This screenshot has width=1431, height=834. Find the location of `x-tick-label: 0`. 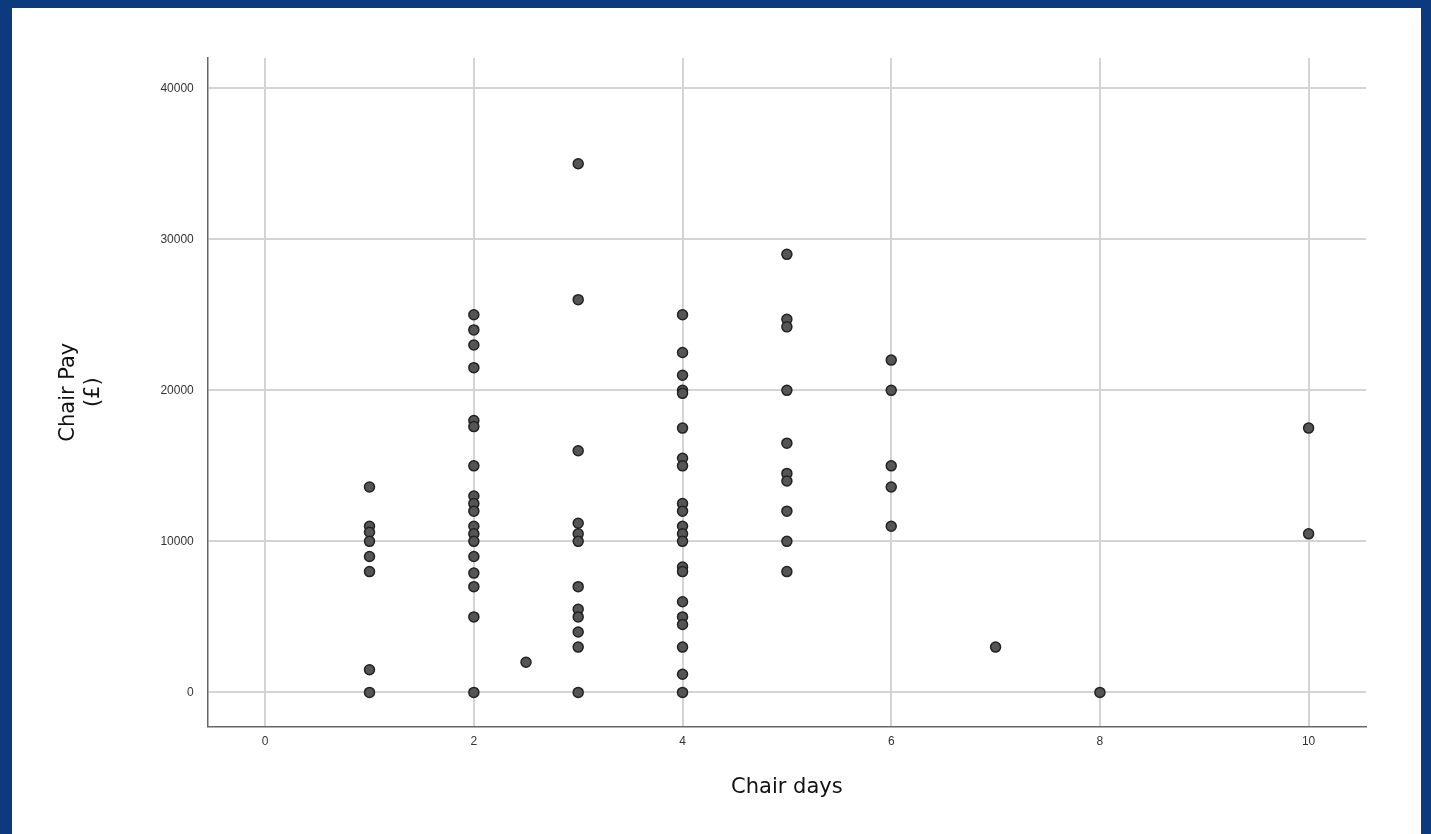

x-tick-label: 0 is located at coordinates (265, 740).